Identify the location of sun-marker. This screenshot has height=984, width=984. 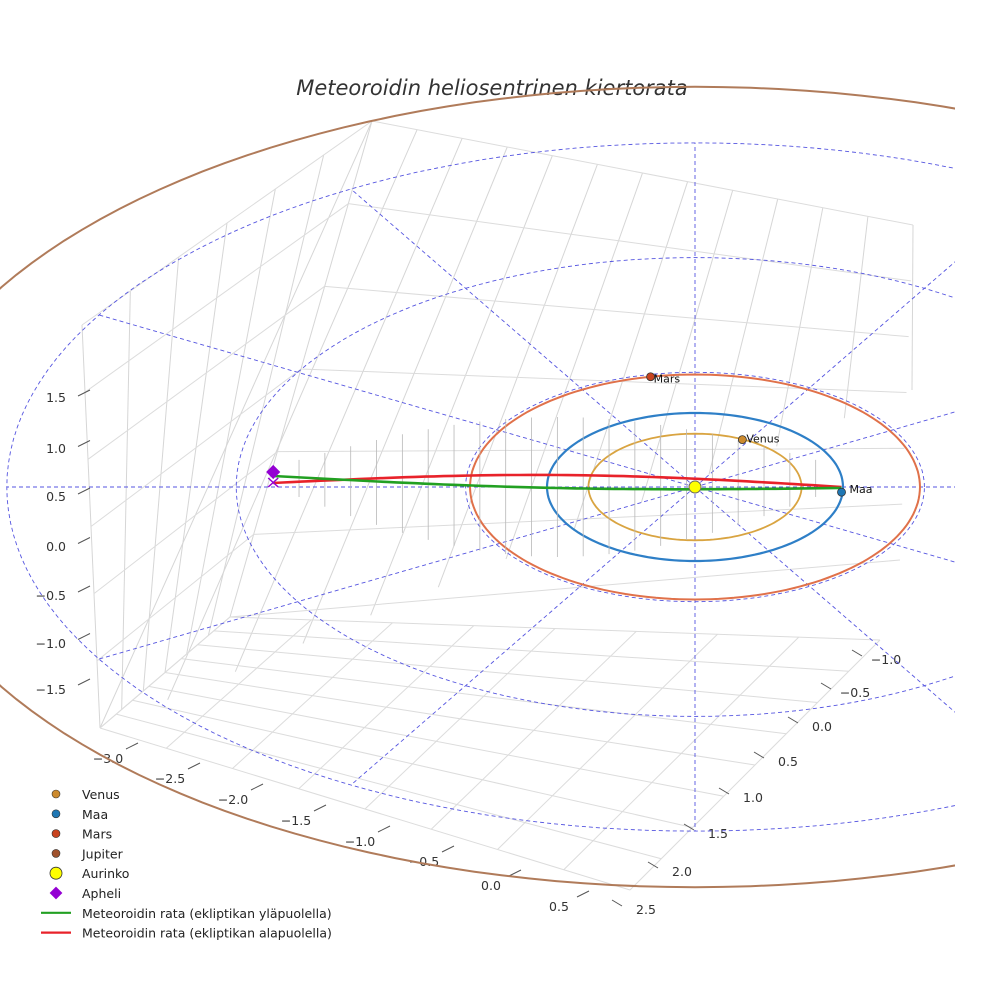
(695, 487).